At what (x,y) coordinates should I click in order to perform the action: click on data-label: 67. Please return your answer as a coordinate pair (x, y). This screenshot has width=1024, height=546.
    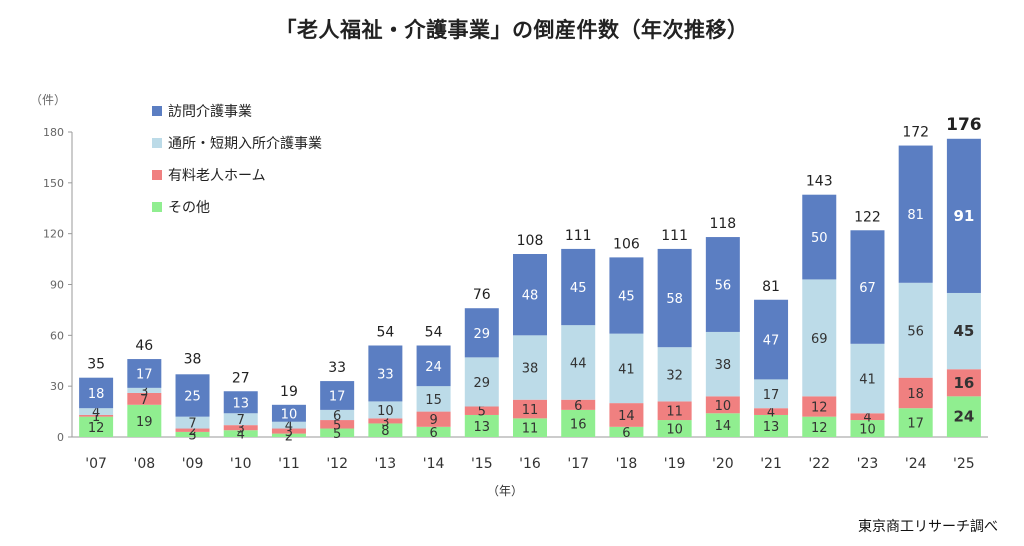
    Looking at the image, I should click on (867, 288).